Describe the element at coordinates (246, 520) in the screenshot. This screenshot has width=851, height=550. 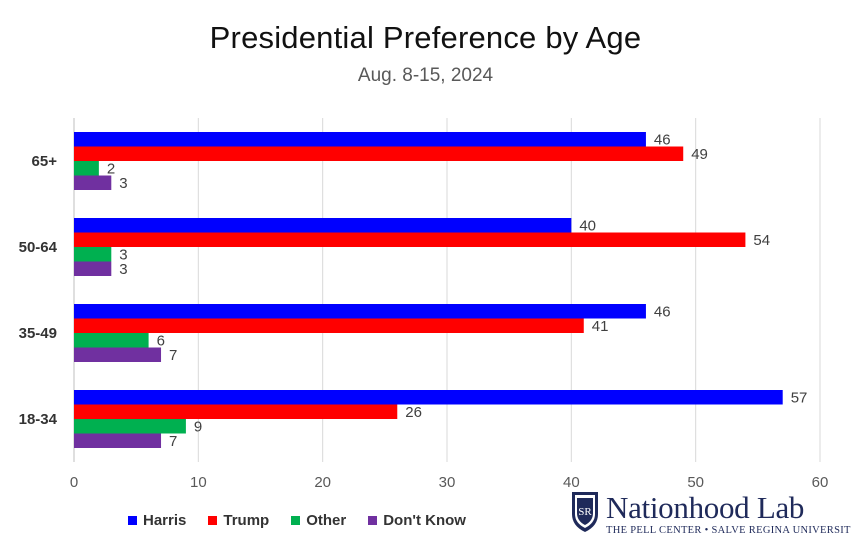
I see `legend-label-trump: Trump` at that location.